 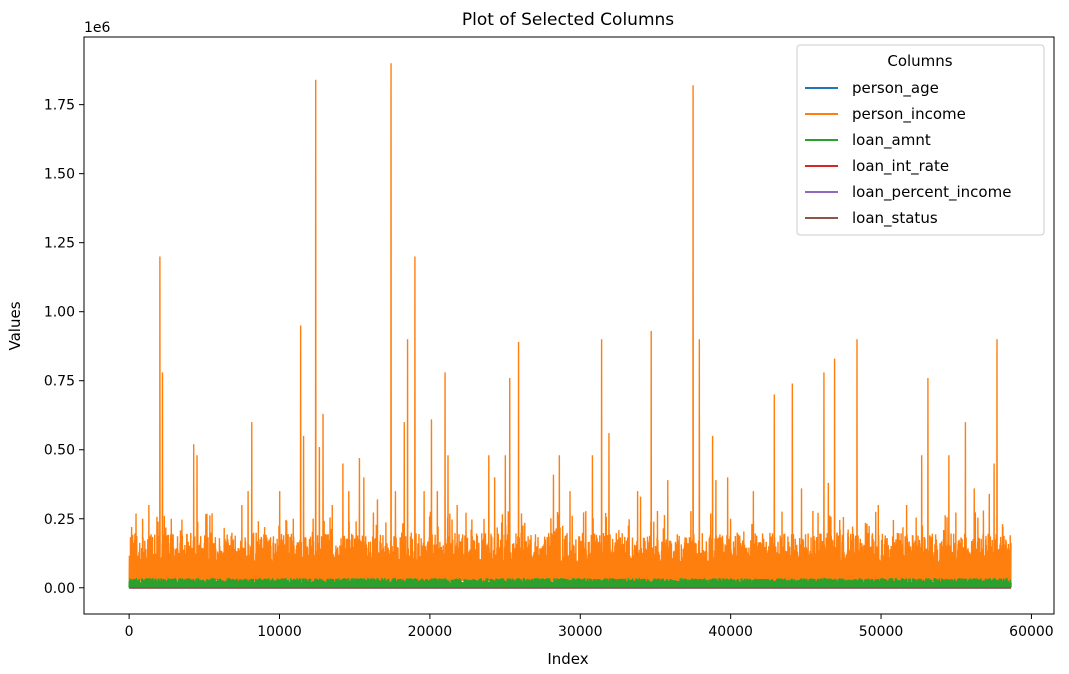 What do you see at coordinates (59, 175) in the screenshot?
I see `y-tick-label: 1.50` at bounding box center [59, 175].